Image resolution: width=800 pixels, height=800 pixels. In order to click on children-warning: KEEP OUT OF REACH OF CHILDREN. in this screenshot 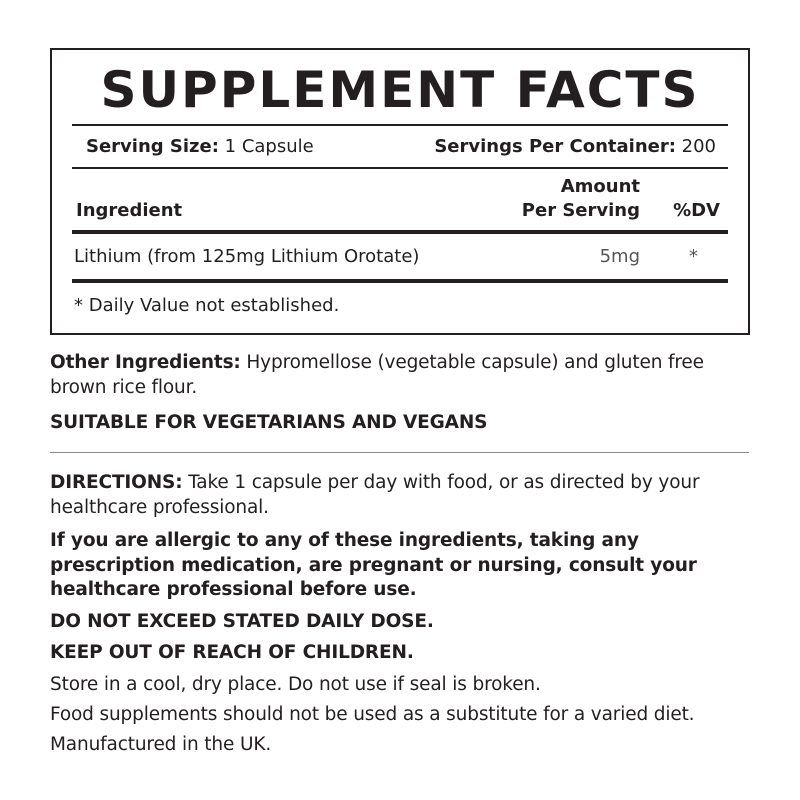, I will do `click(232, 652)`.